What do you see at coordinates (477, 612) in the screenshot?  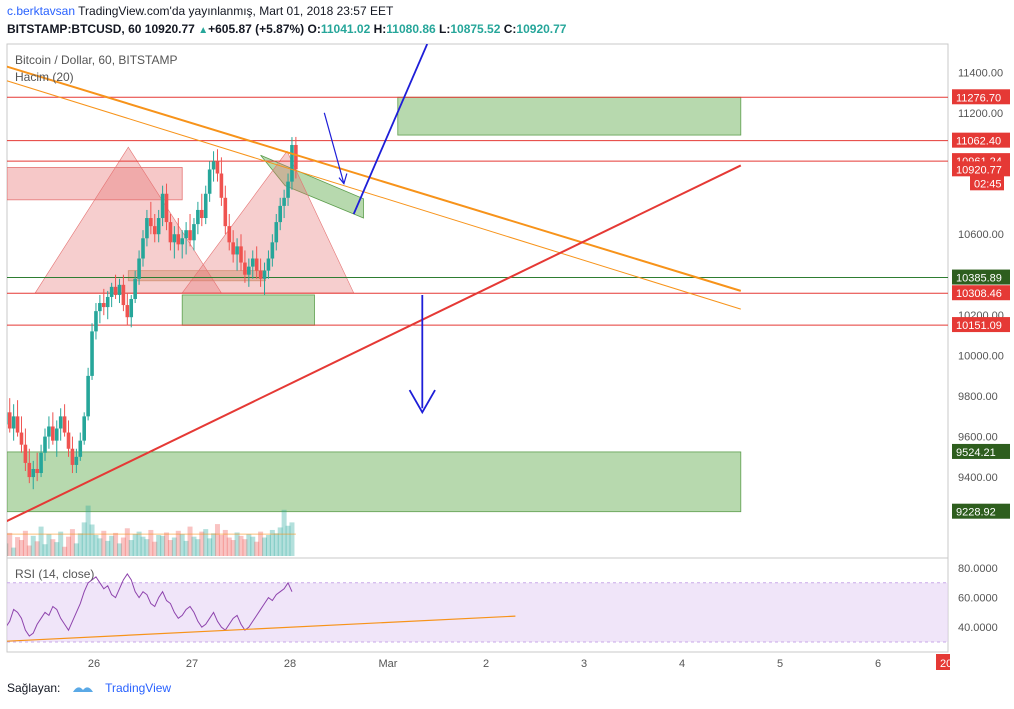 I see `rsi-band` at bounding box center [477, 612].